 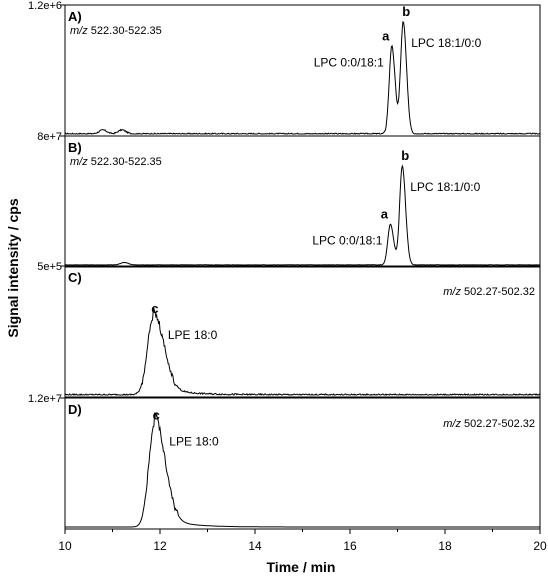 What do you see at coordinates (302, 541) in the screenshot?
I see `x-axis: 10 12 14 16 18 20` at bounding box center [302, 541].